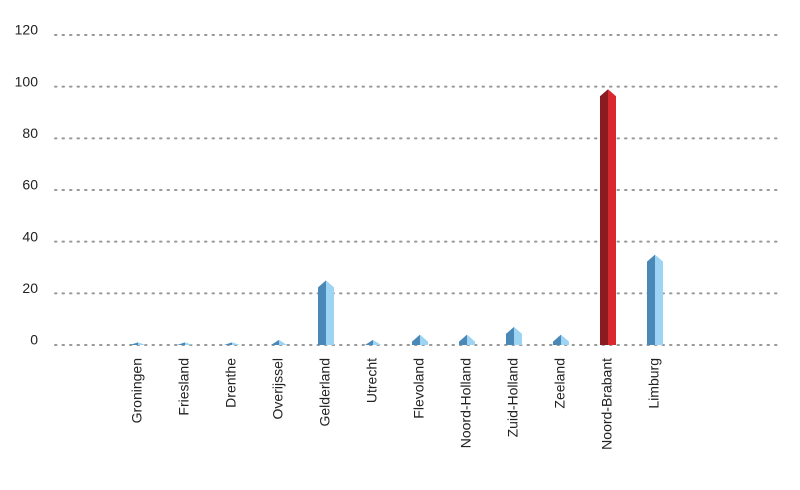  Describe the element at coordinates (34, 340) in the screenshot. I see `y-tick-label: 0` at that location.